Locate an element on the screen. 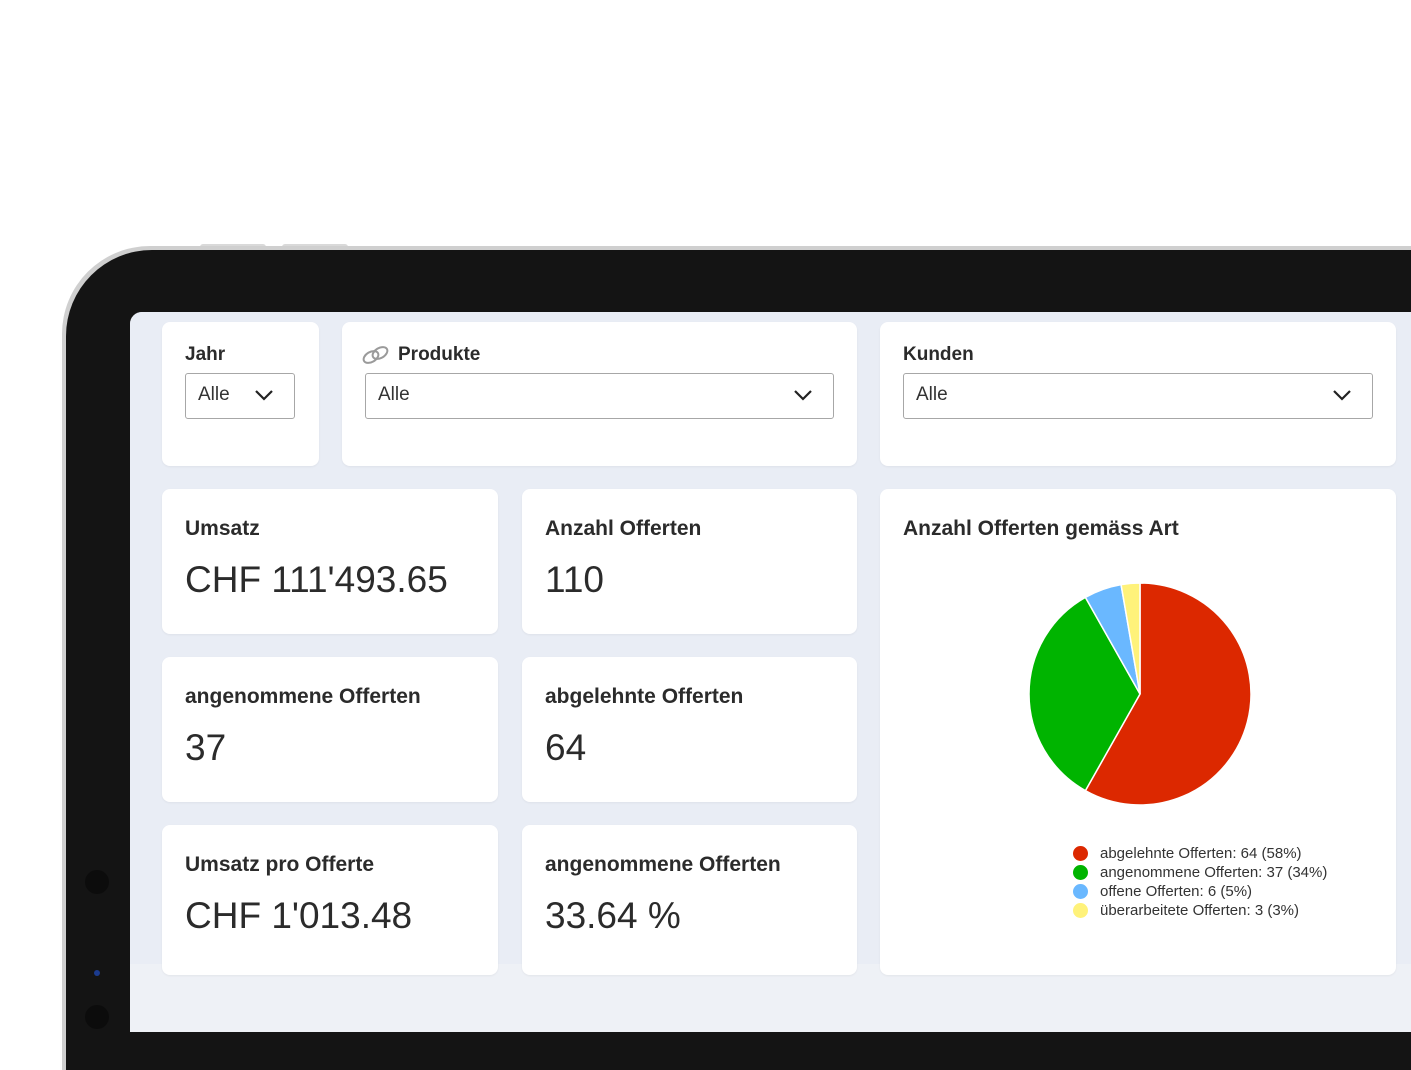 The image size is (1411, 1070). products-select: Alle is located at coordinates (599, 396).